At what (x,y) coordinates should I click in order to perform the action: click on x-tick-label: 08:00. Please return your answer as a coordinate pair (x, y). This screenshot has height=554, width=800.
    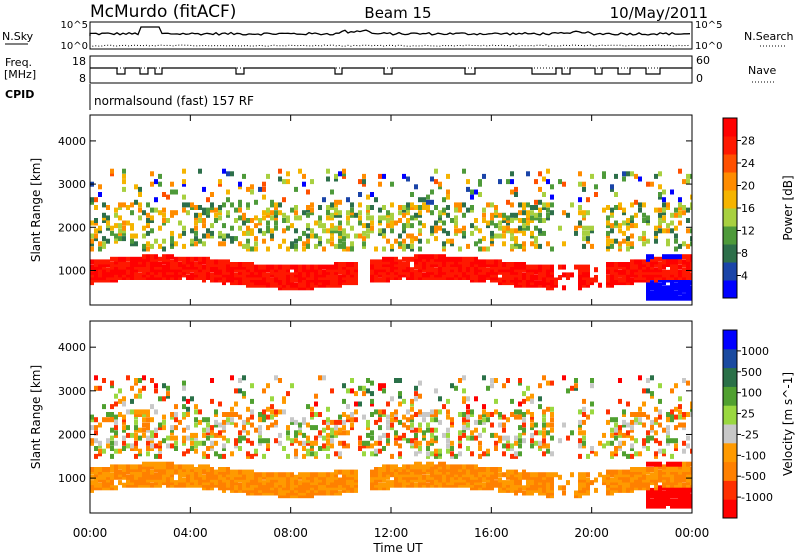
    Looking at the image, I should click on (290, 533).